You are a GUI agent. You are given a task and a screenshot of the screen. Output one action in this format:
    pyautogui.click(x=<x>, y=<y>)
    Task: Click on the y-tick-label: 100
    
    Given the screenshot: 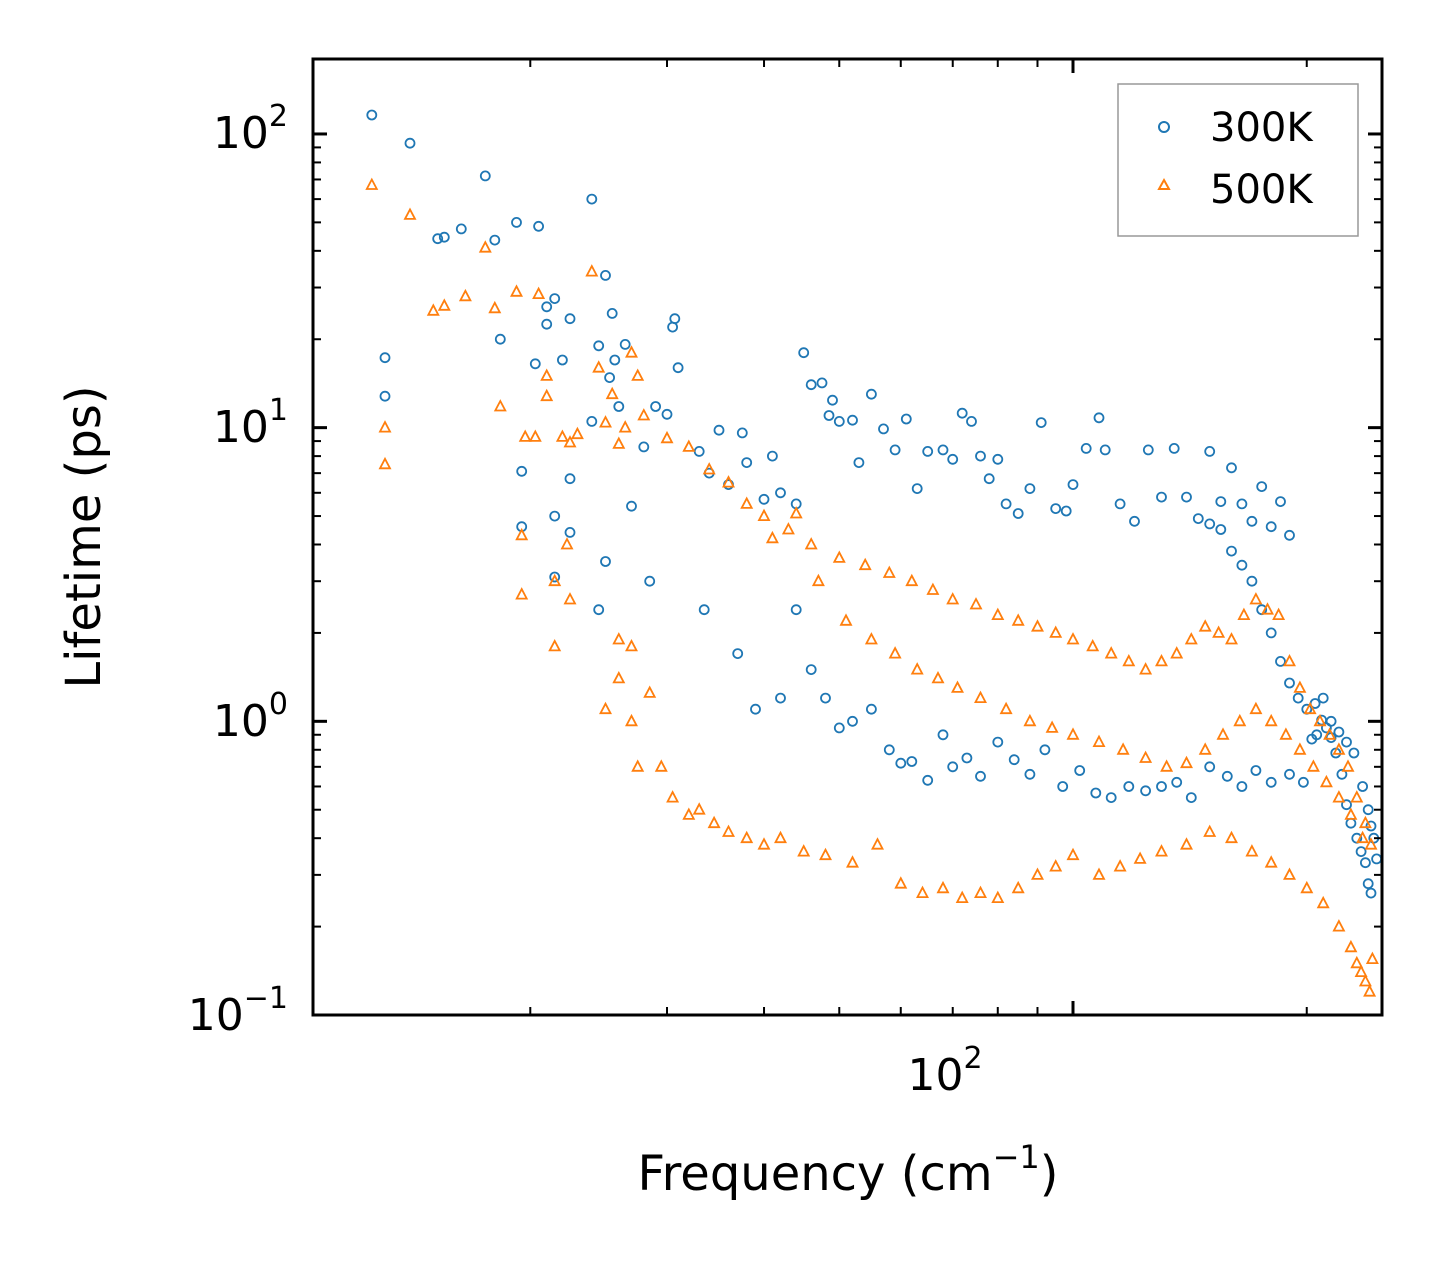 What is the action you would take?
    pyautogui.click(x=250, y=717)
    